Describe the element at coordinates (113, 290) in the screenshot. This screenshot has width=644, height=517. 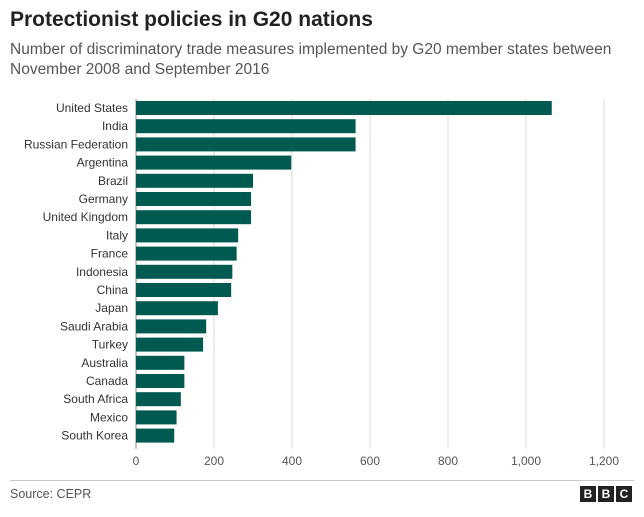
I see `category-label: China` at that location.